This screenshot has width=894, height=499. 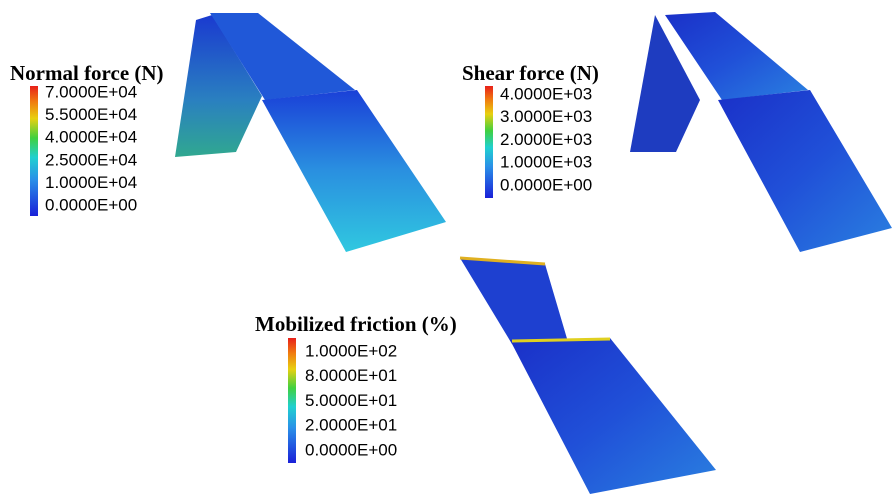 What do you see at coordinates (91, 159) in the screenshot?
I see `colorbar-label: 2.5000E+04` at bounding box center [91, 159].